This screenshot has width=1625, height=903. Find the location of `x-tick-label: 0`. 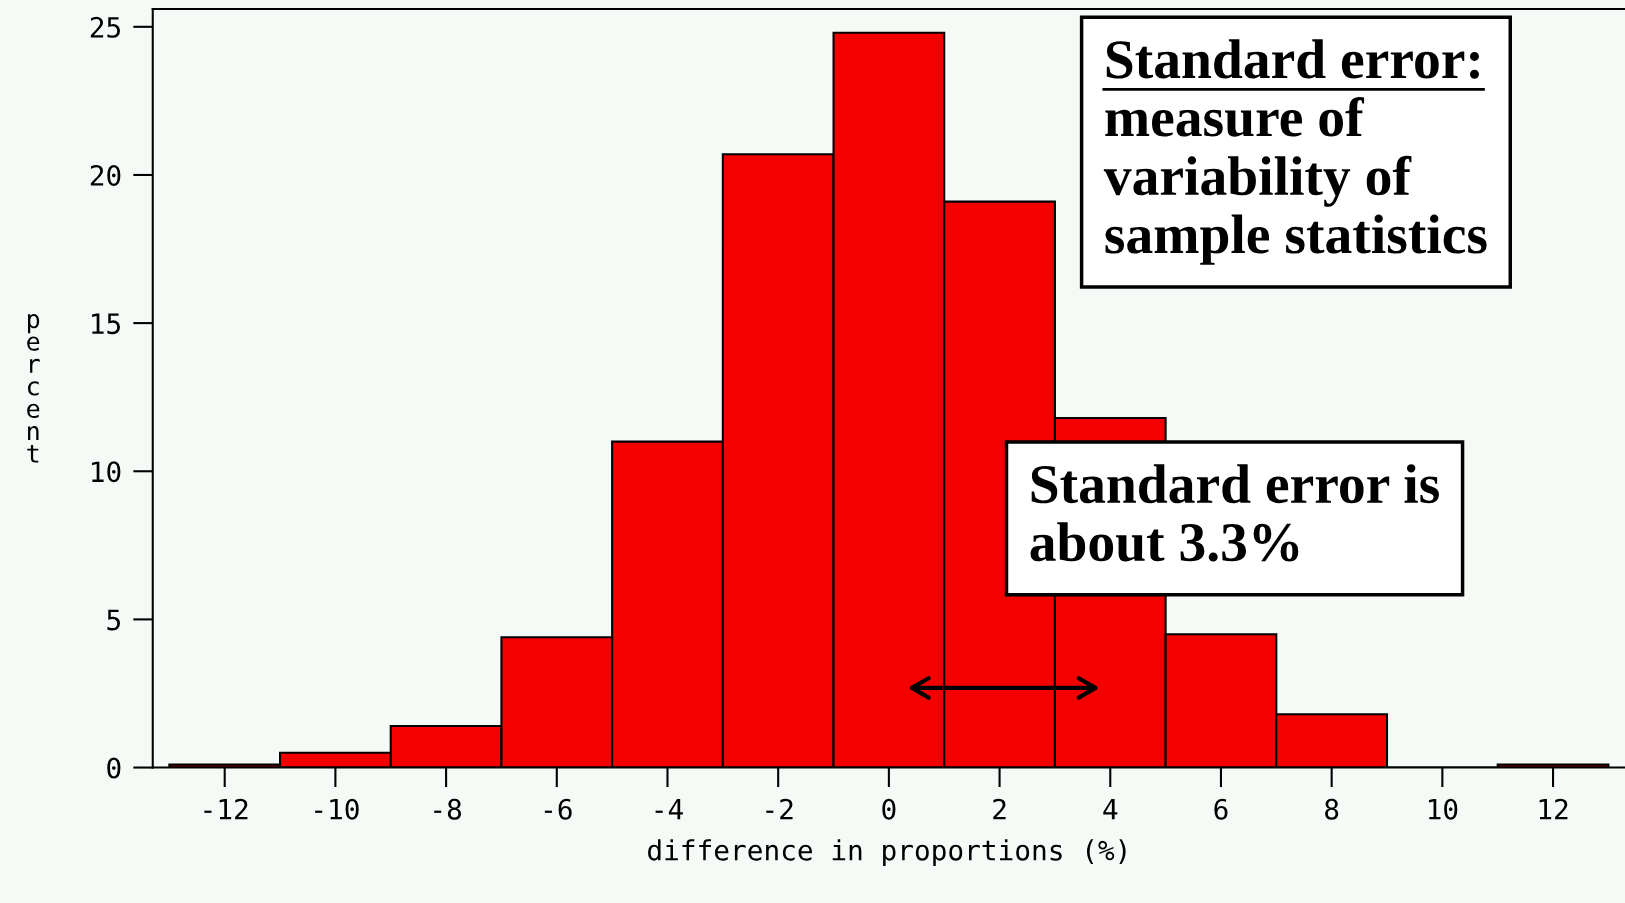

x-tick-label: 0 is located at coordinates (889, 809).